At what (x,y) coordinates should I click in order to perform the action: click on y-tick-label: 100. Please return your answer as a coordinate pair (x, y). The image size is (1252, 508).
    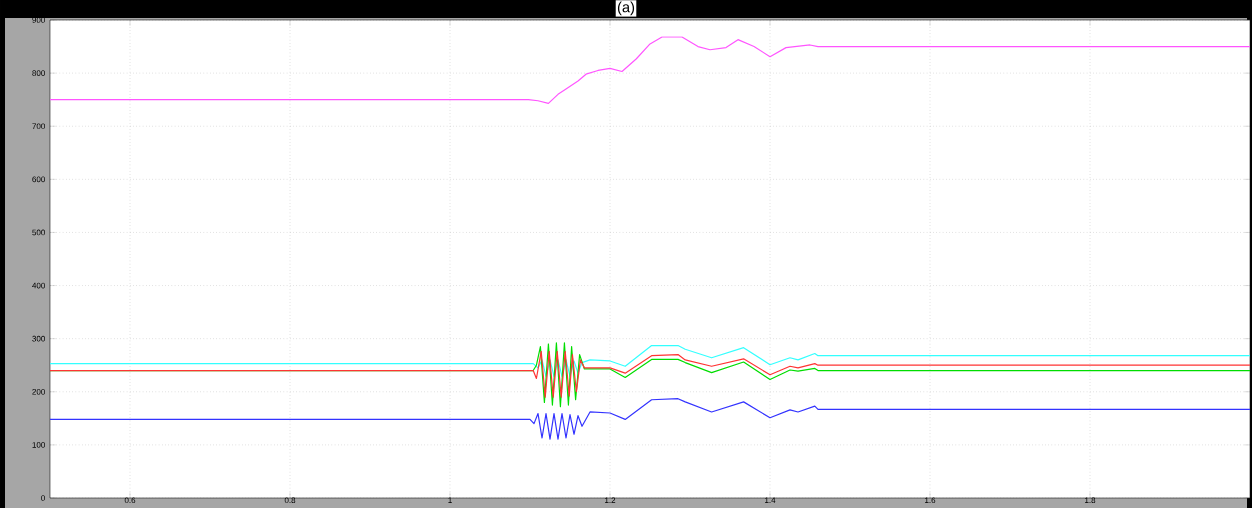
    Looking at the image, I should click on (38, 445).